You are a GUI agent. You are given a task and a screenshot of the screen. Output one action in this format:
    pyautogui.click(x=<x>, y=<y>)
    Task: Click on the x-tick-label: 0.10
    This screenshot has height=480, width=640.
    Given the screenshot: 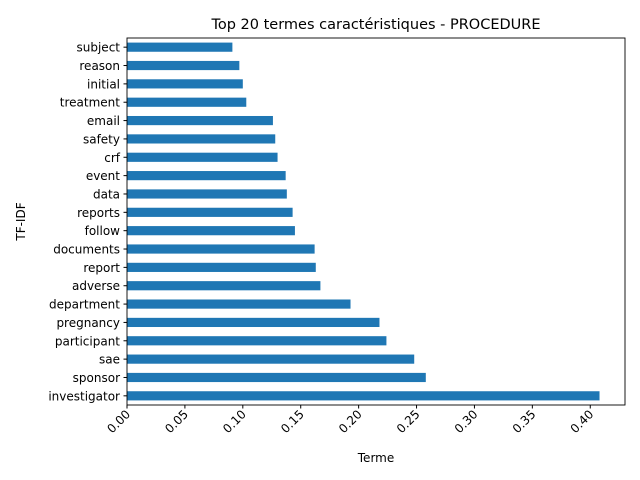 What is the action you would take?
    pyautogui.click(x=234, y=421)
    